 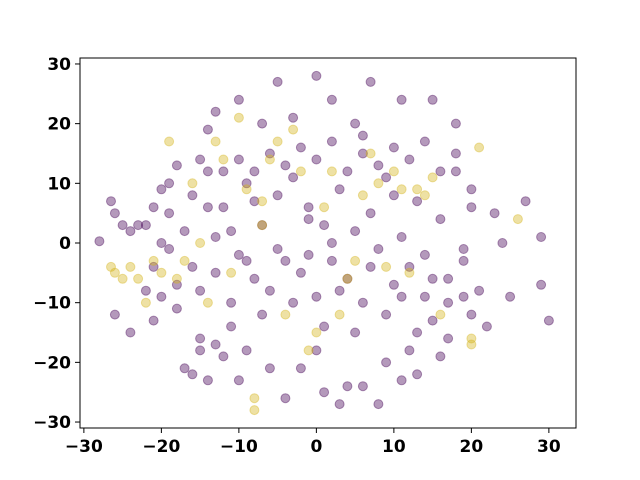 I want to click on x-tick-label: 0, so click(x=316, y=447).